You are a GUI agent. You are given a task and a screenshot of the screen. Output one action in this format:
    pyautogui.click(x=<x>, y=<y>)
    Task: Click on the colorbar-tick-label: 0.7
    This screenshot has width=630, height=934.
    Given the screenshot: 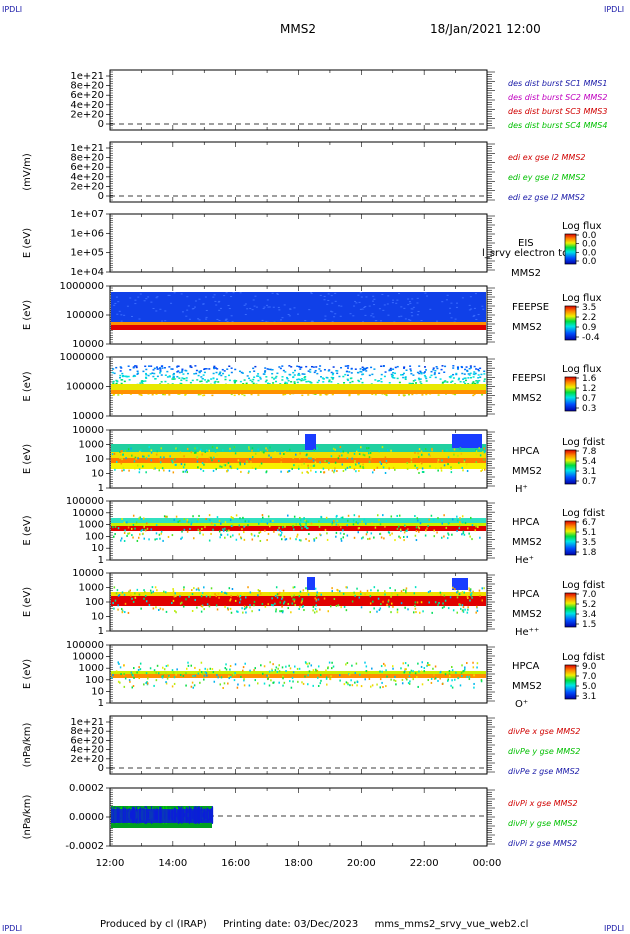 What is the action you would take?
    pyautogui.click(x=589, y=399)
    